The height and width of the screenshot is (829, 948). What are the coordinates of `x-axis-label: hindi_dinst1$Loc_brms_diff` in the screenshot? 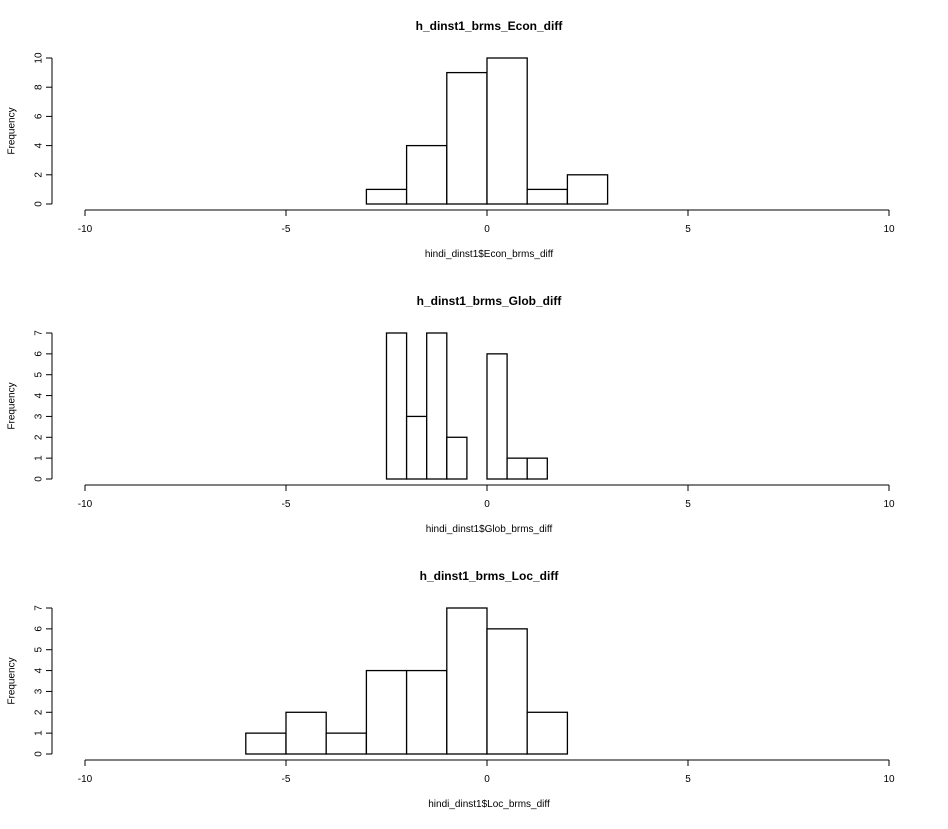 It's located at (489, 804).